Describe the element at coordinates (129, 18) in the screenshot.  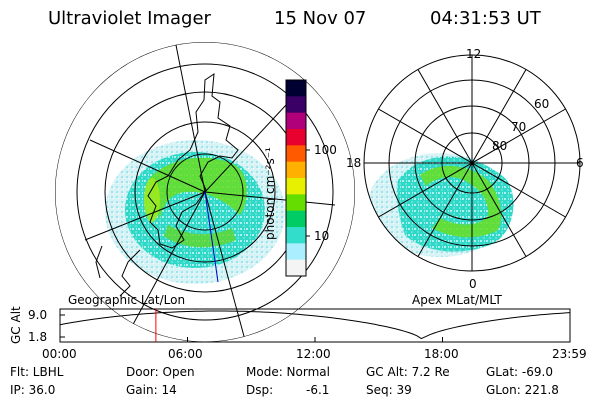
I see `instrument-title: Ultraviolet Imager` at that location.